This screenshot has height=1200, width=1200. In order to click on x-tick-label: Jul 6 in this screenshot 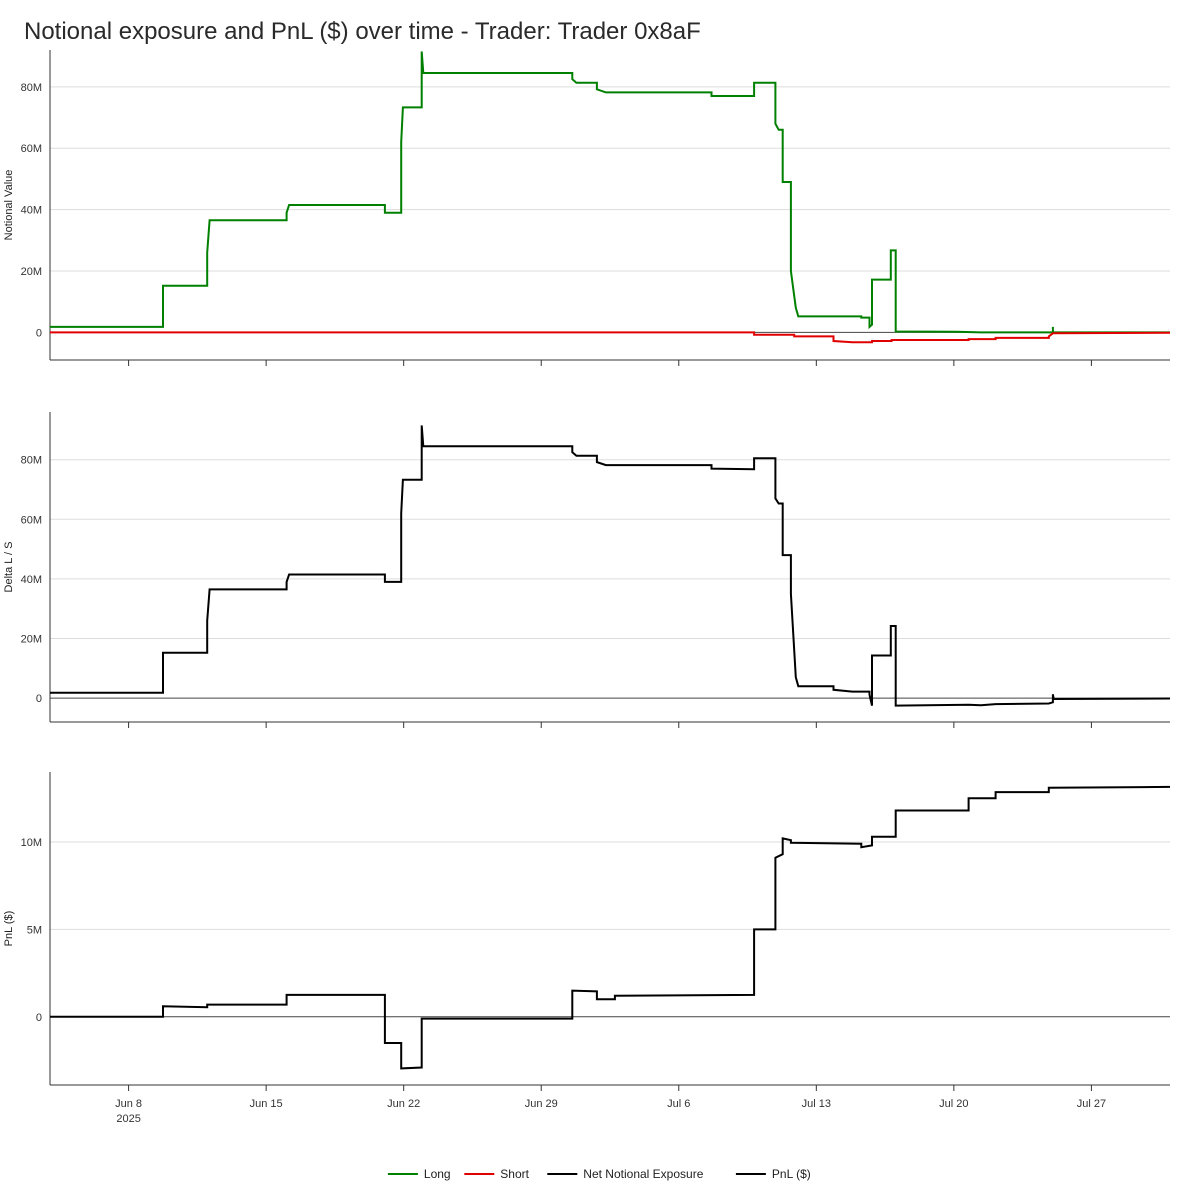, I will do `click(678, 1104)`.